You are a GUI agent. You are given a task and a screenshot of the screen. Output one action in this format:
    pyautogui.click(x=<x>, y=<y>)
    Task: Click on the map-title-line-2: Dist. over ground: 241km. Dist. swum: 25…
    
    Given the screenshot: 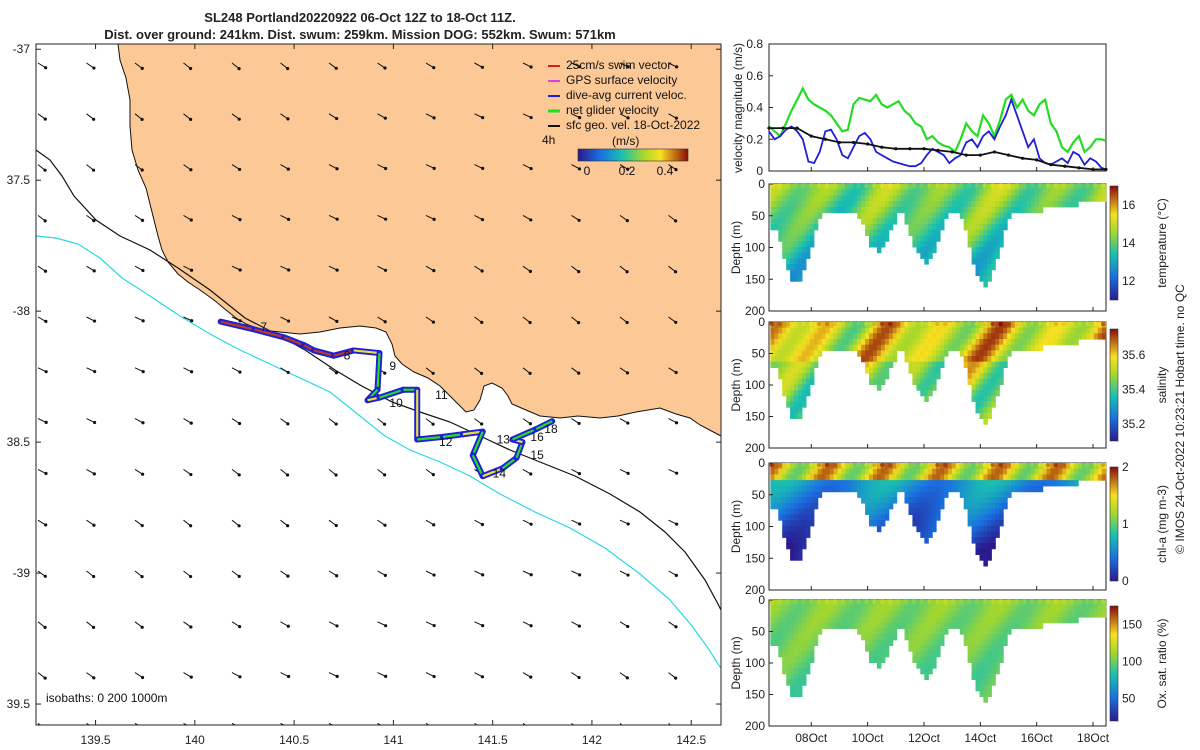 What is the action you would take?
    pyautogui.click(x=360, y=34)
    